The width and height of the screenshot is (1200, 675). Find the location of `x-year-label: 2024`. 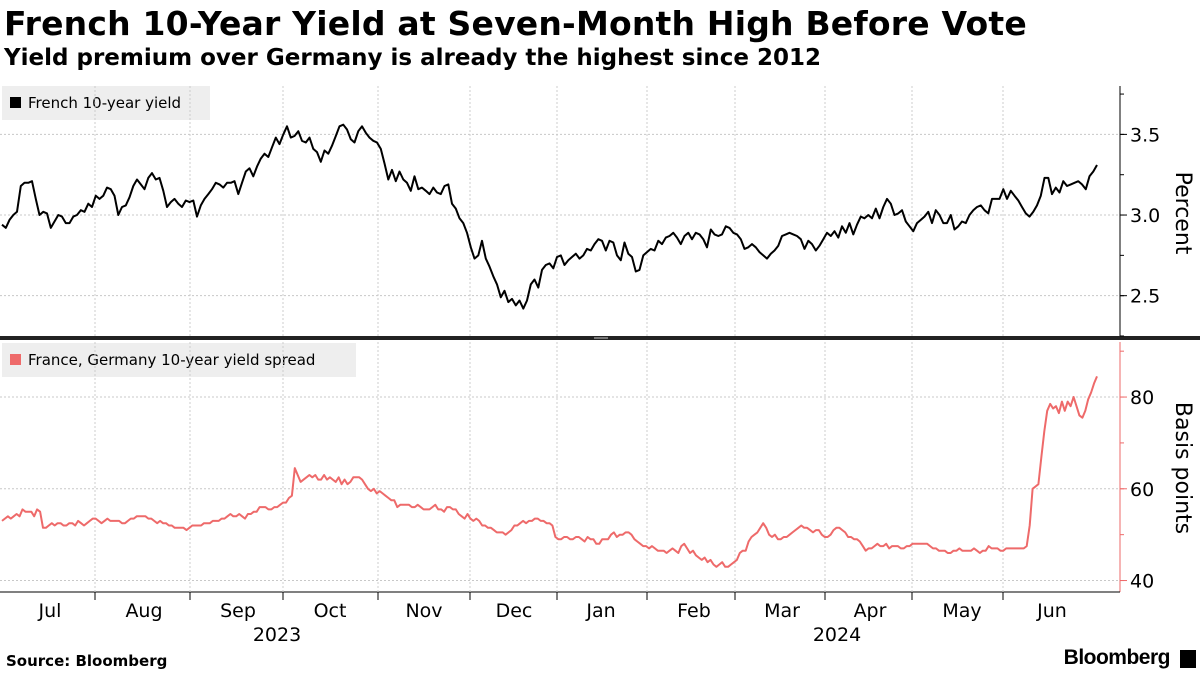

x-year-label: 2024 is located at coordinates (837, 635).